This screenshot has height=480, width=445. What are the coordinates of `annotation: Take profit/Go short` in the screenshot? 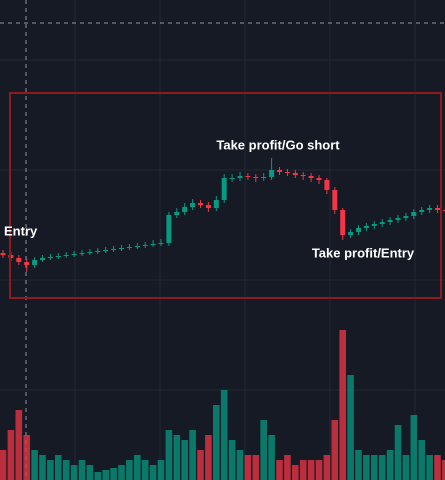 It's located at (278, 144).